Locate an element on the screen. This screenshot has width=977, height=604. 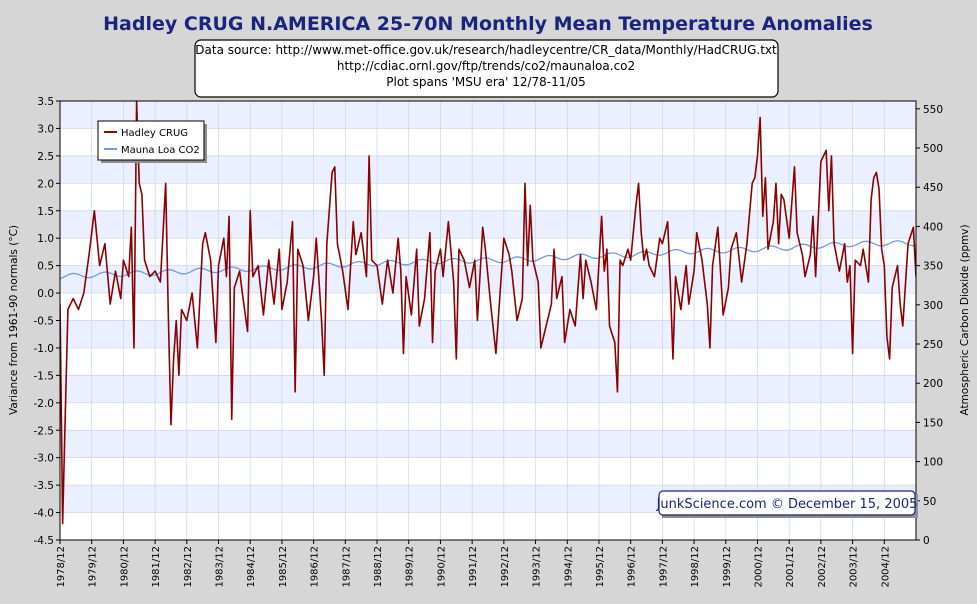
y-tick-label: -4.5 is located at coordinates (44, 541).